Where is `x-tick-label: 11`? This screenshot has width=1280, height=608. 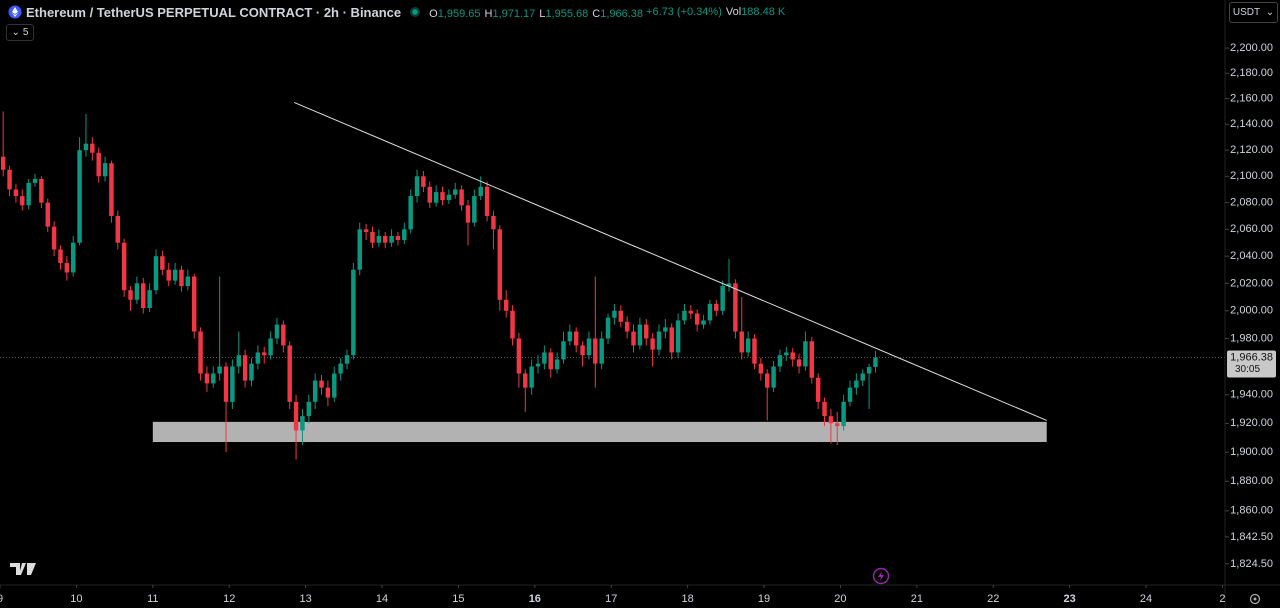
x-tick-label: 11 is located at coordinates (152, 599).